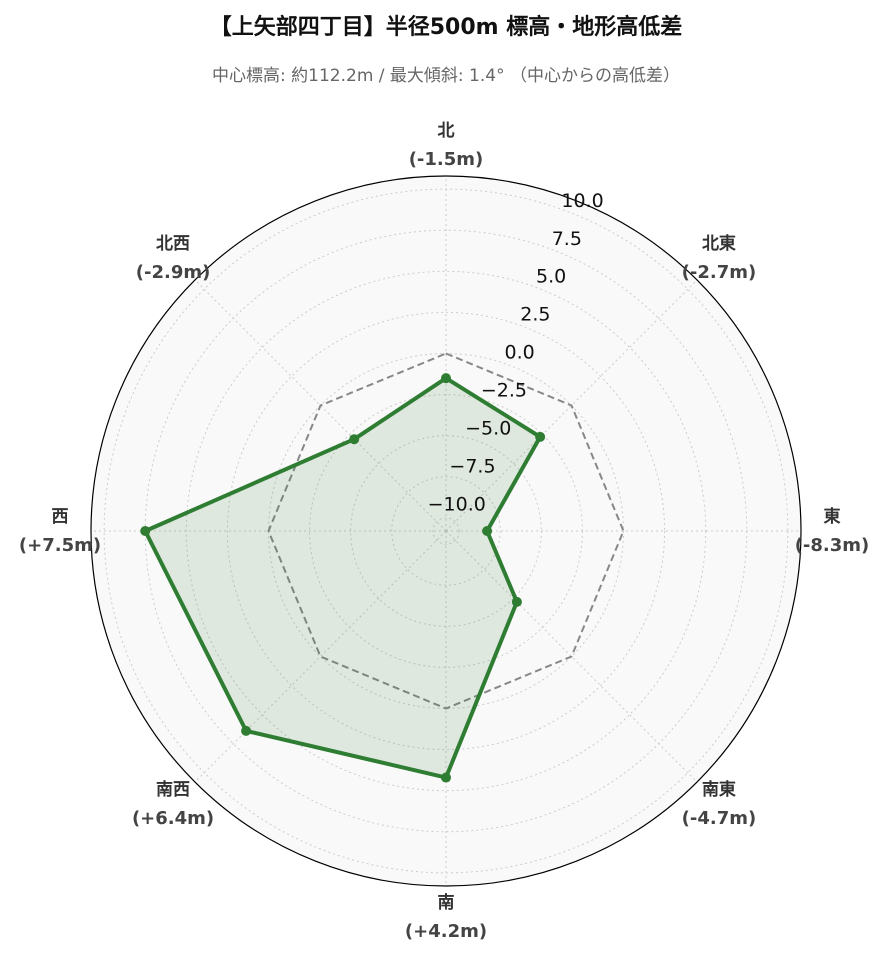  Describe the element at coordinates (446, 76) in the screenshot. I see `chart-subtitle: 中心標高: 約112.2m / 最大傾斜: 1.4° （中心からの高低差）` at that location.